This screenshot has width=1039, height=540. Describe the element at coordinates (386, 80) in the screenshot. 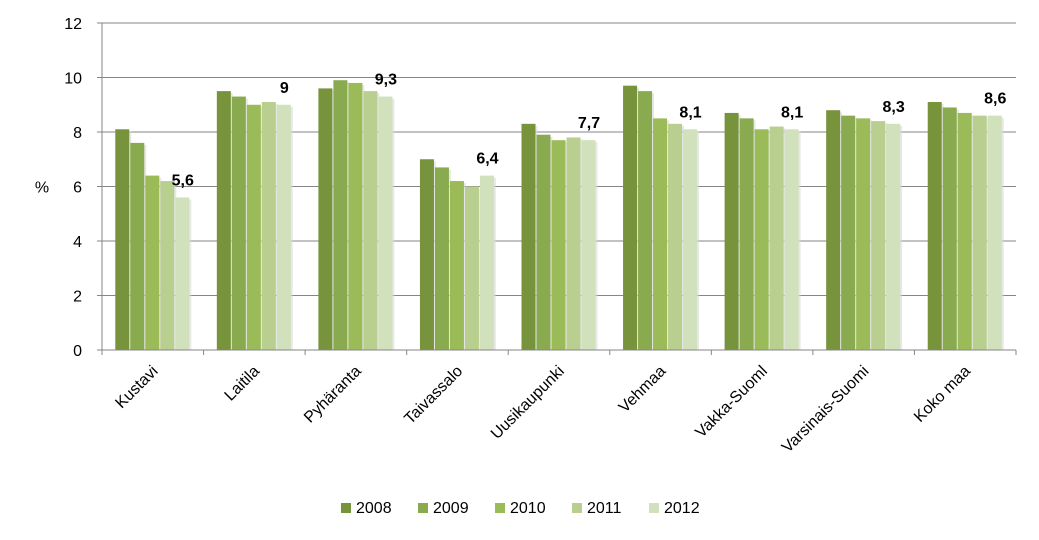

I see `data-label: 9,3` at that location.